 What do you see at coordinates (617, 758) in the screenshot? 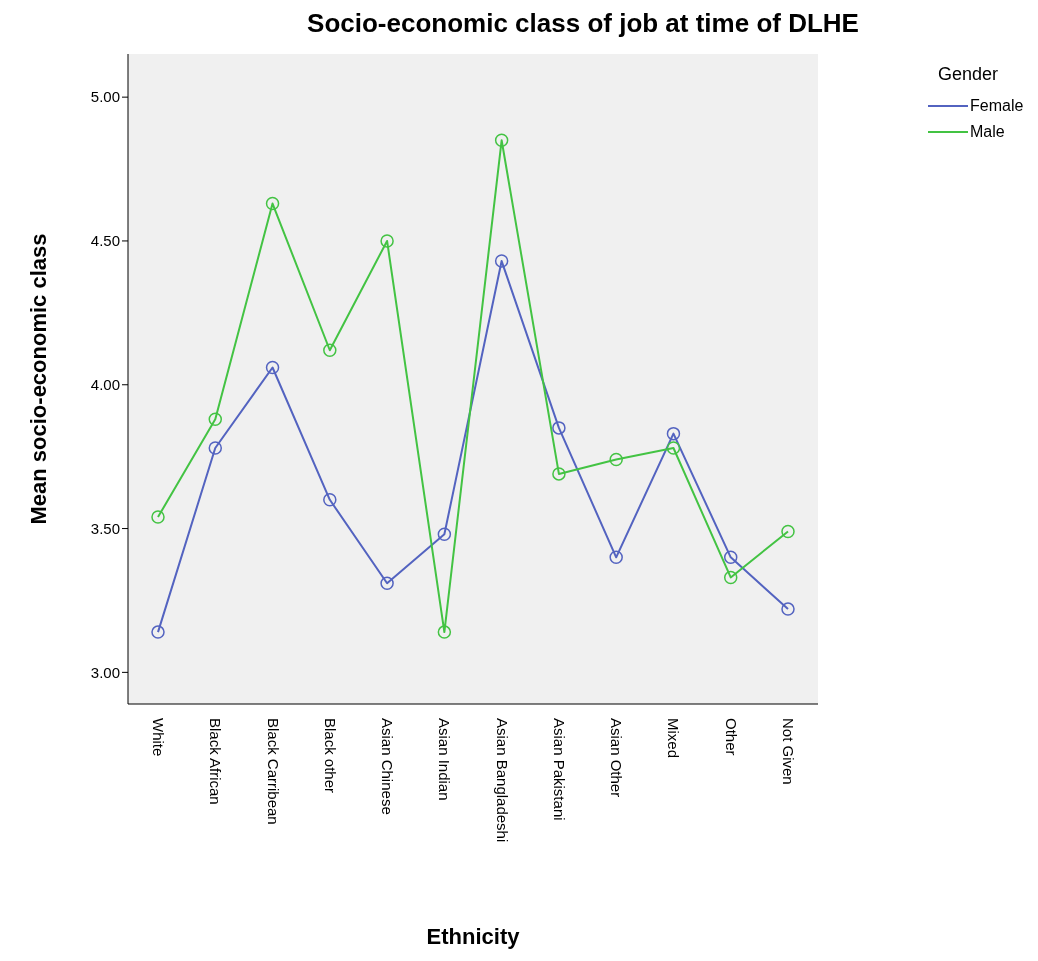
I see `x-tick-label: Asian Other` at bounding box center [617, 758].